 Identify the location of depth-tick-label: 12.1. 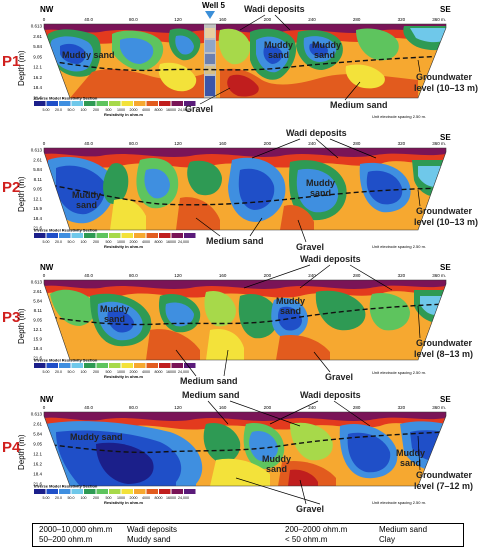
(37, 329).